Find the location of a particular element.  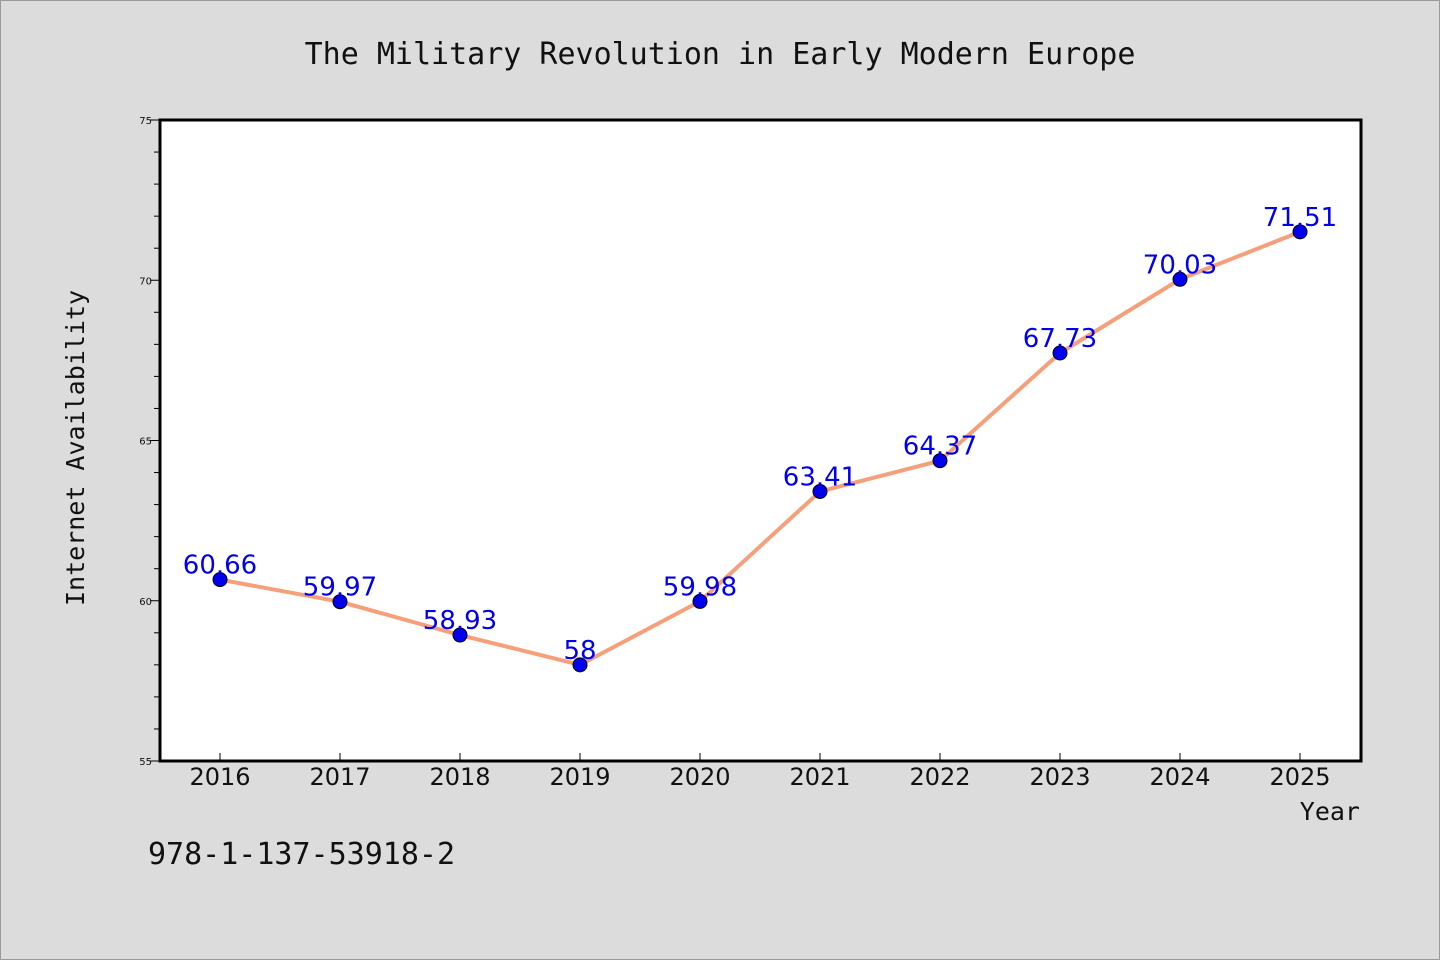

x-axis: 2016 2017 2018 2019 2020 2021 2022 2023 2024 2025 is located at coordinates (760, 772).